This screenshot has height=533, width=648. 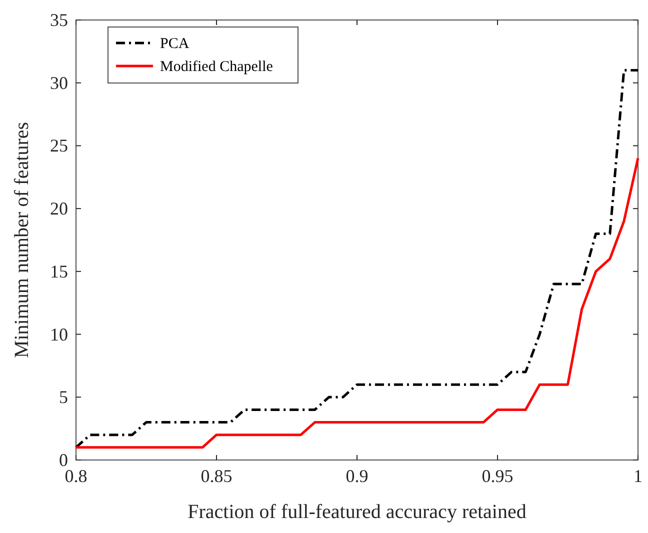 I want to click on y-axis-title: Minimum number of features, so click(x=22, y=240).